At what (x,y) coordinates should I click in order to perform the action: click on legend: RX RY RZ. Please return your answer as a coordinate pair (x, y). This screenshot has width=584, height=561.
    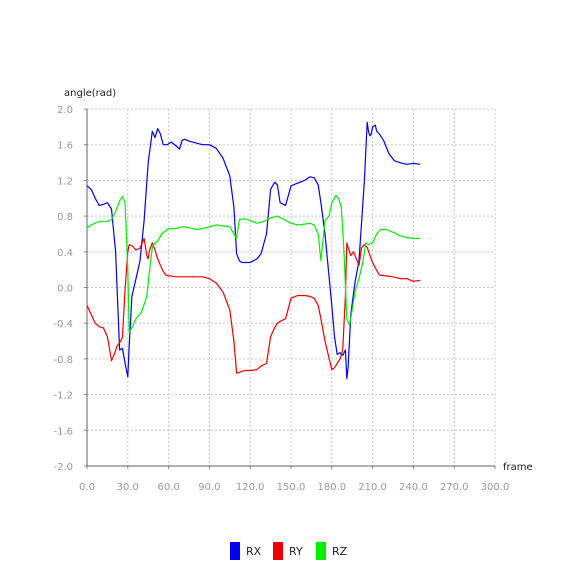
    Looking at the image, I should click on (292, 551).